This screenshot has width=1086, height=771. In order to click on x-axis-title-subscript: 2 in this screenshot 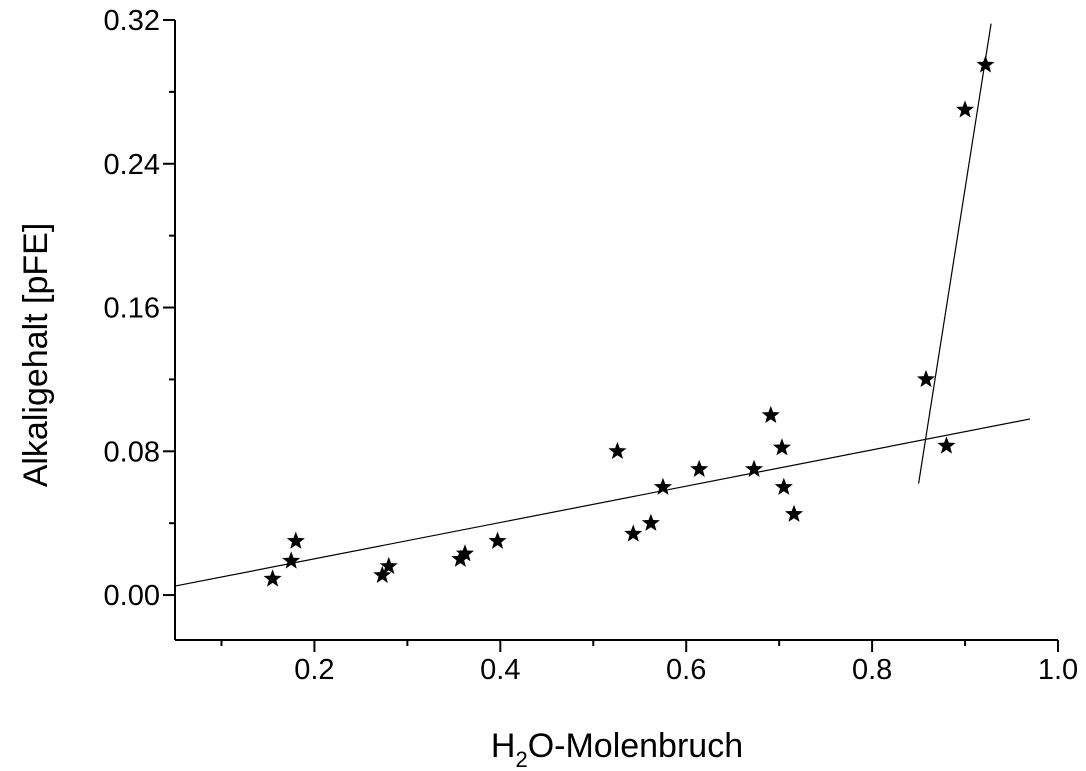, I will do `click(521, 759)`.